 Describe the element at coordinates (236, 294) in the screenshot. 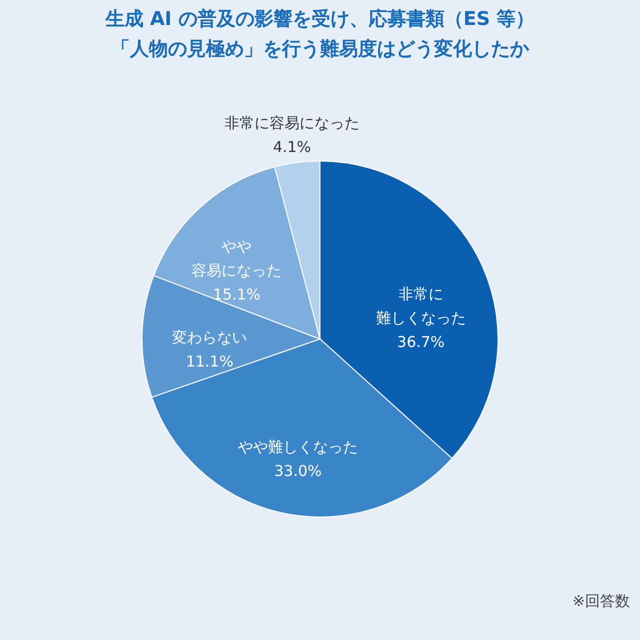

I see `data-label: 15.1%` at that location.